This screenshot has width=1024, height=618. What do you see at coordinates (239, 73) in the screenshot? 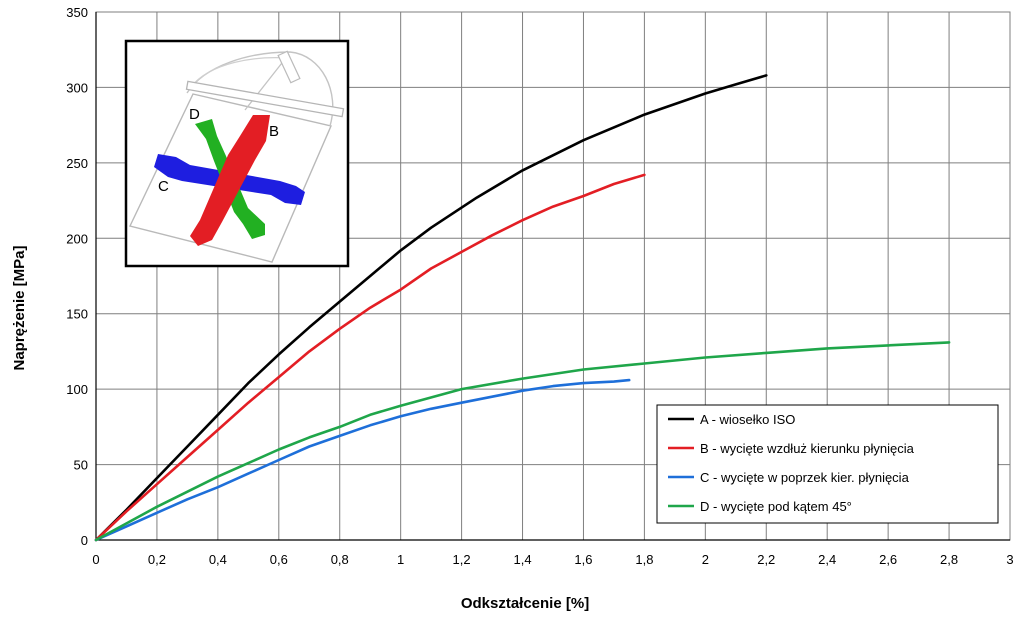
I see `sprue-arc` at bounding box center [239, 73].